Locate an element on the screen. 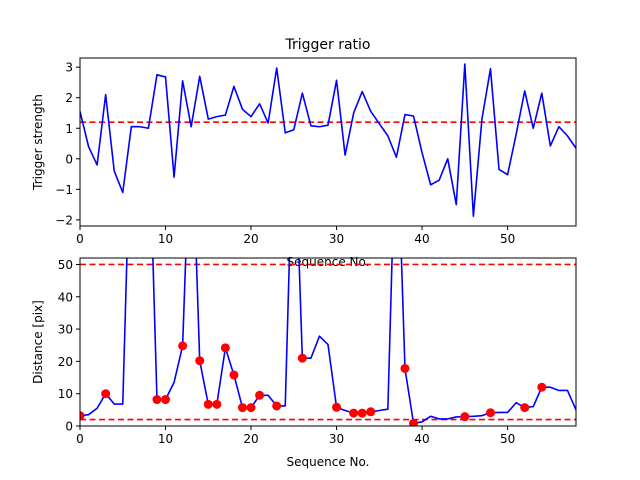 The height and width of the screenshot is (480, 640). trigger-ytick-label--2: −2 is located at coordinates (64, 220).